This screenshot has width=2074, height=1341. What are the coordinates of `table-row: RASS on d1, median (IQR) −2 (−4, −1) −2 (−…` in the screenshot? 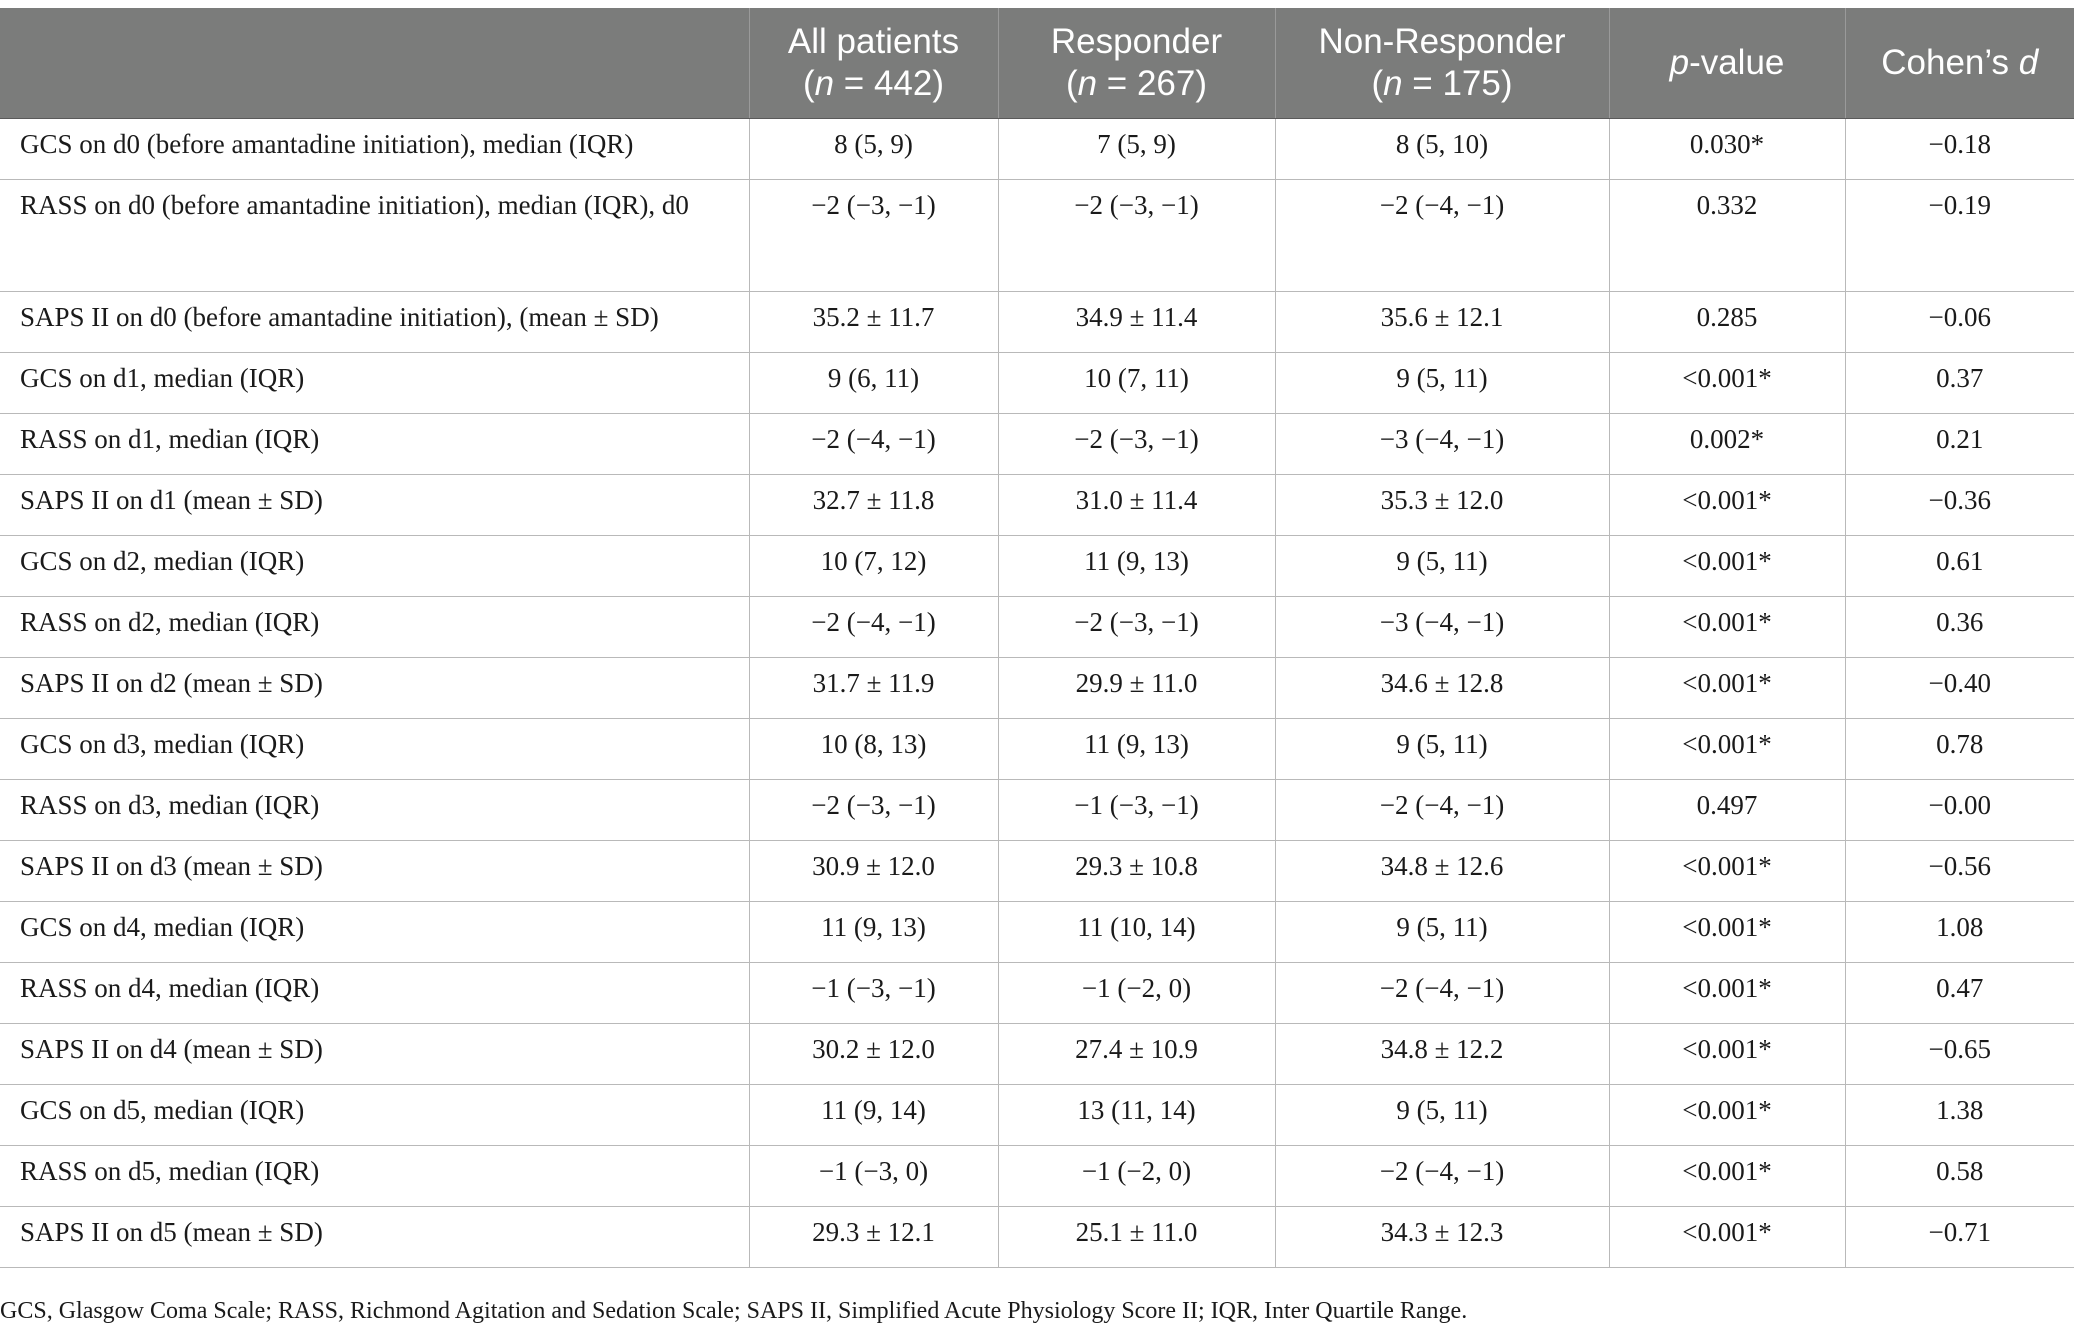 It's located at (1037, 444).